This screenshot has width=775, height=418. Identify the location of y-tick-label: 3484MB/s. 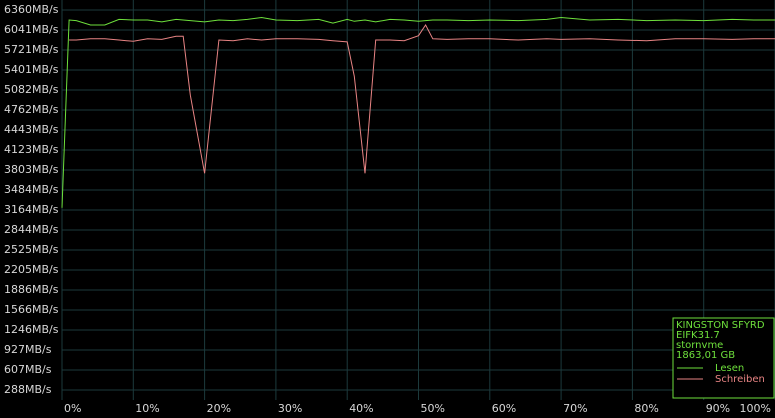
(31, 189).